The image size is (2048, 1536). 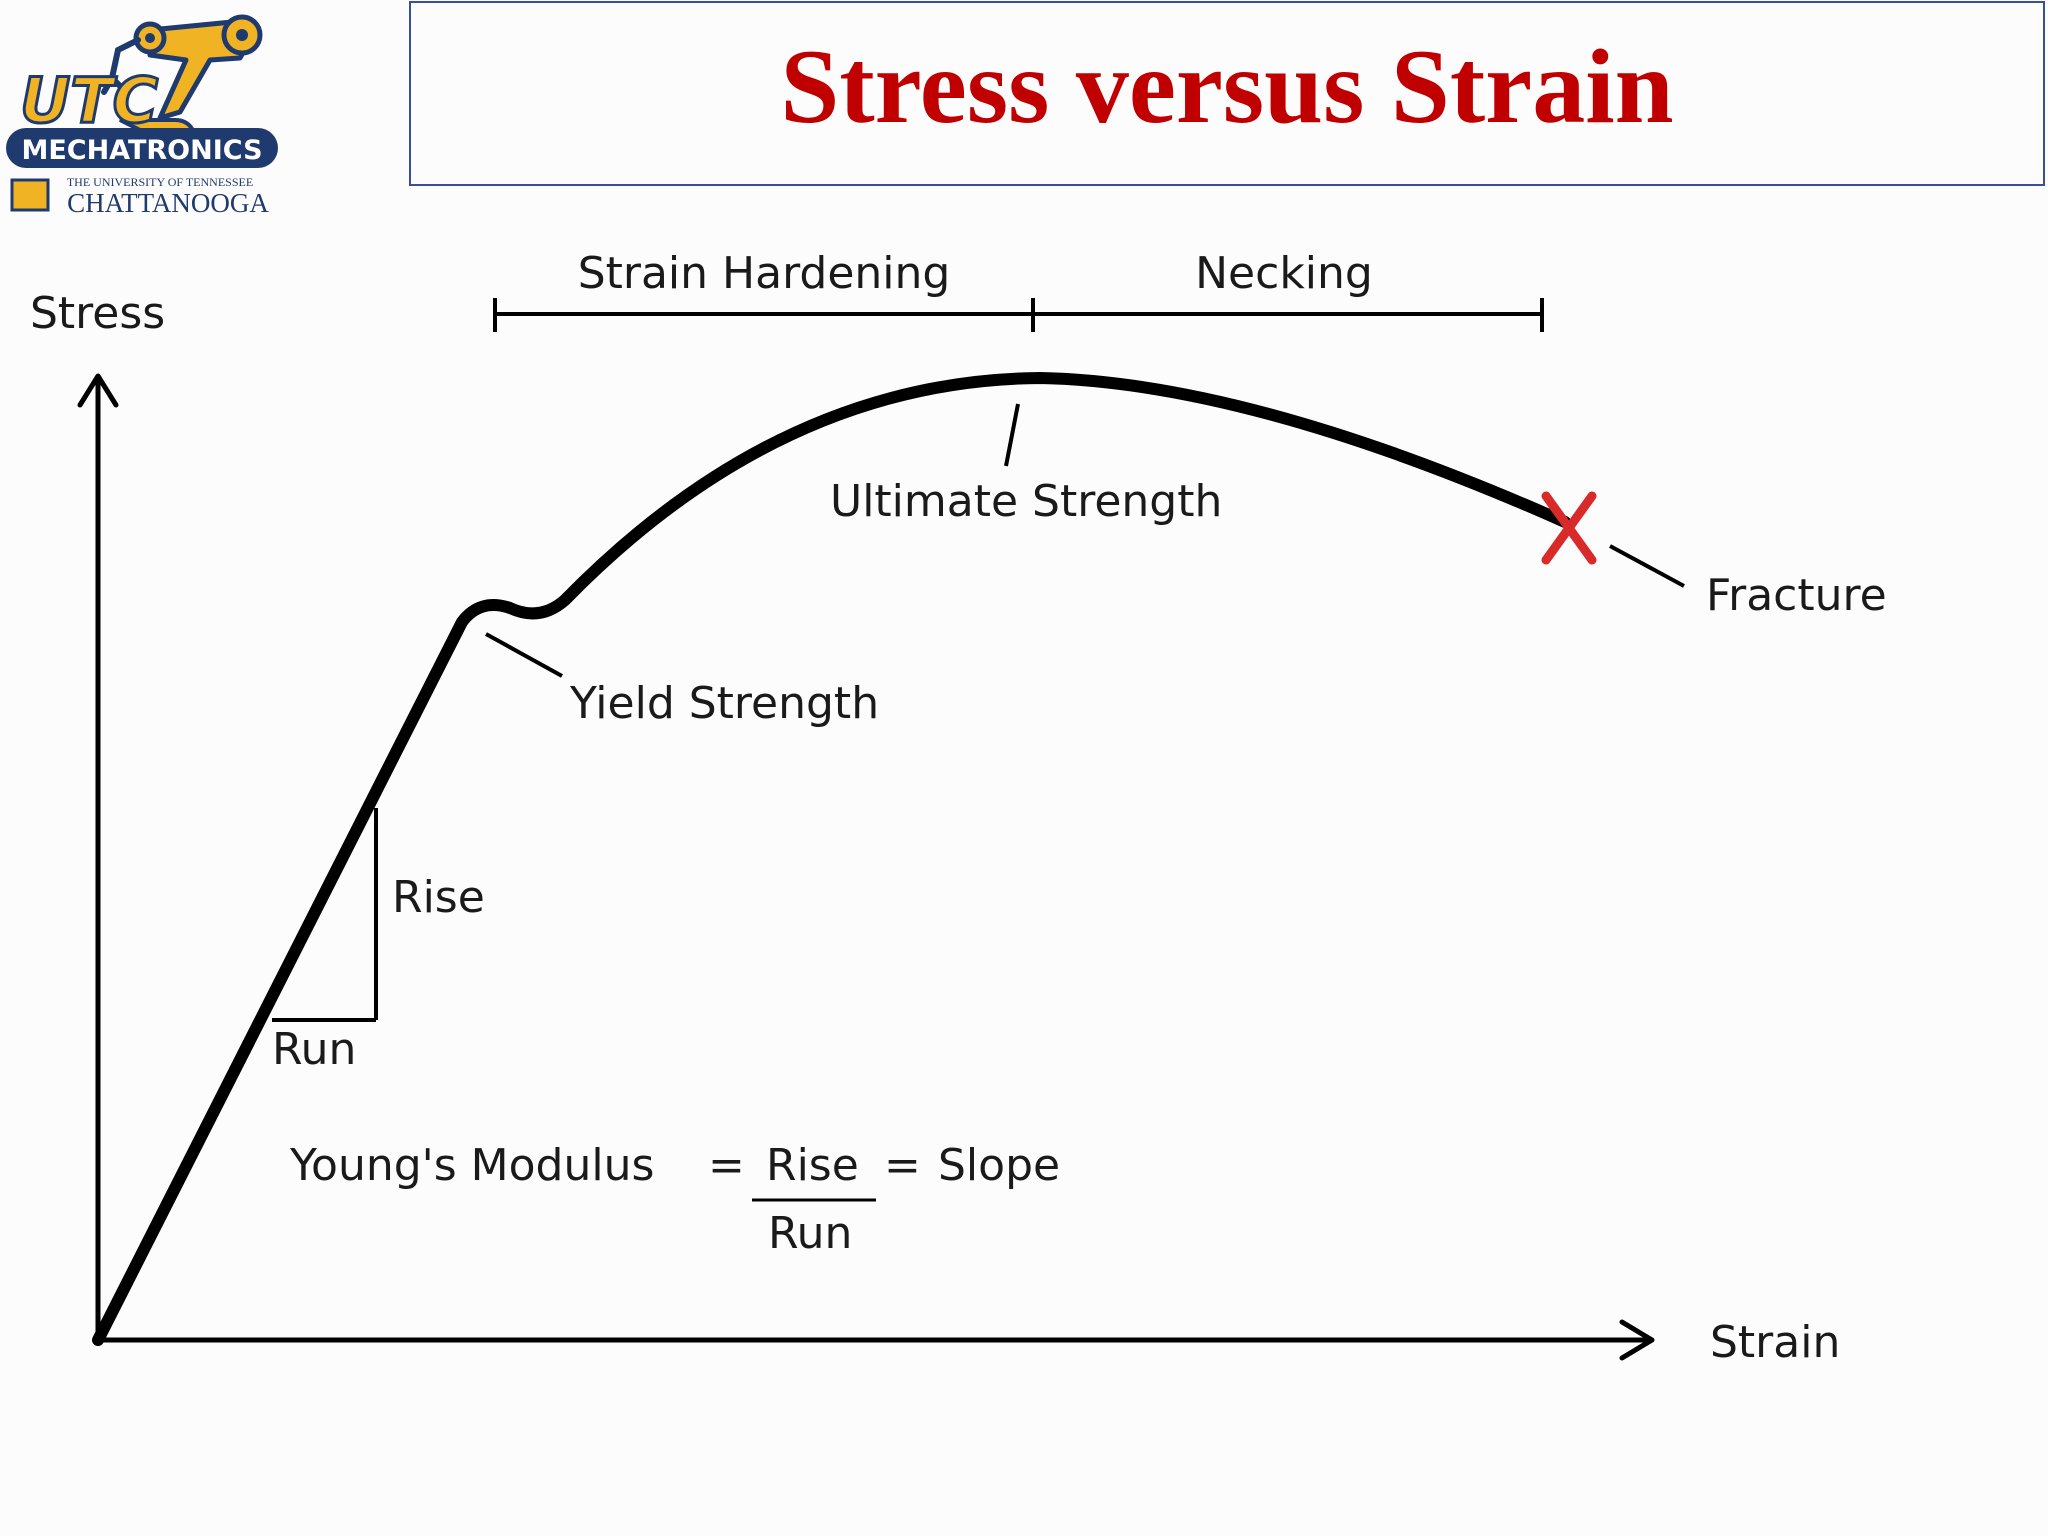 What do you see at coordinates (810, 1233) in the screenshot?
I see `formula-denominator: Run` at bounding box center [810, 1233].